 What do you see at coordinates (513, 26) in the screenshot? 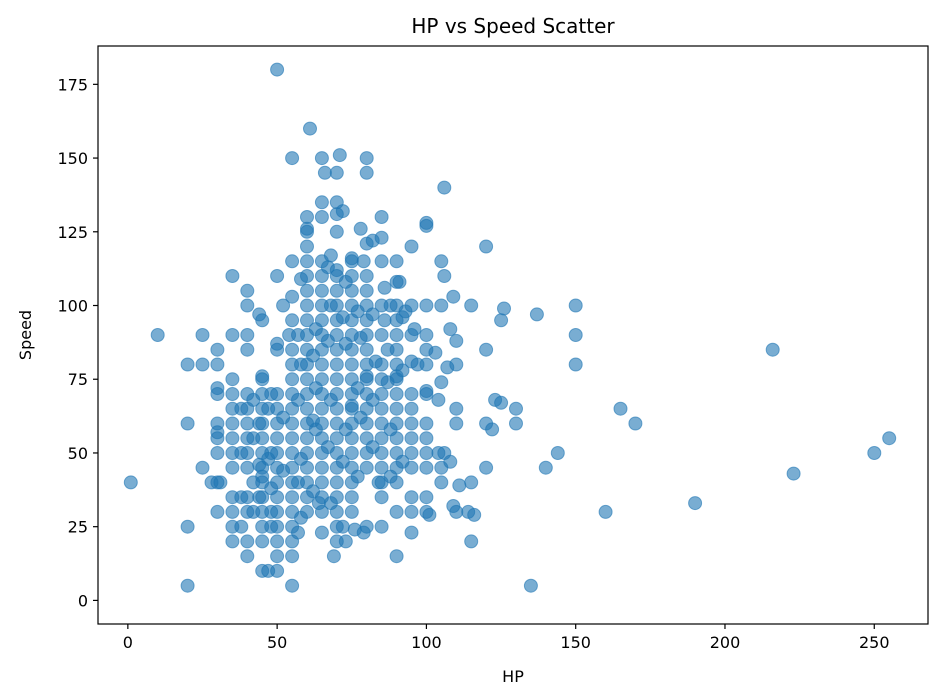
I see `chart-title: HP vs Speed Scatter` at bounding box center [513, 26].